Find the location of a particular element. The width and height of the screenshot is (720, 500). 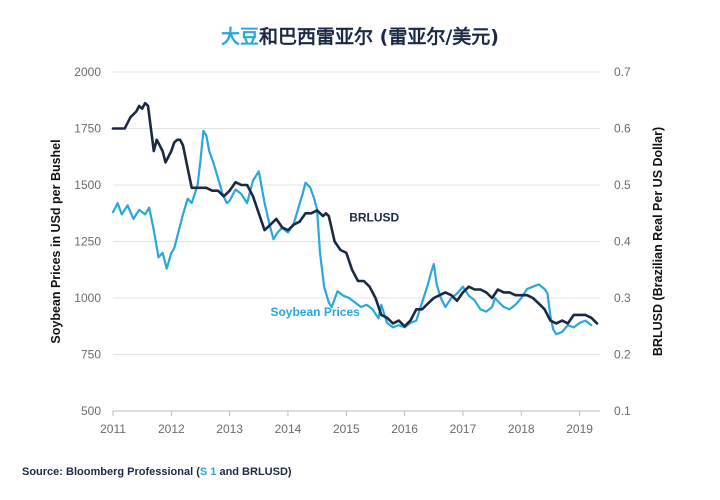

y2-tick-label: 0.6 is located at coordinates (622, 129).